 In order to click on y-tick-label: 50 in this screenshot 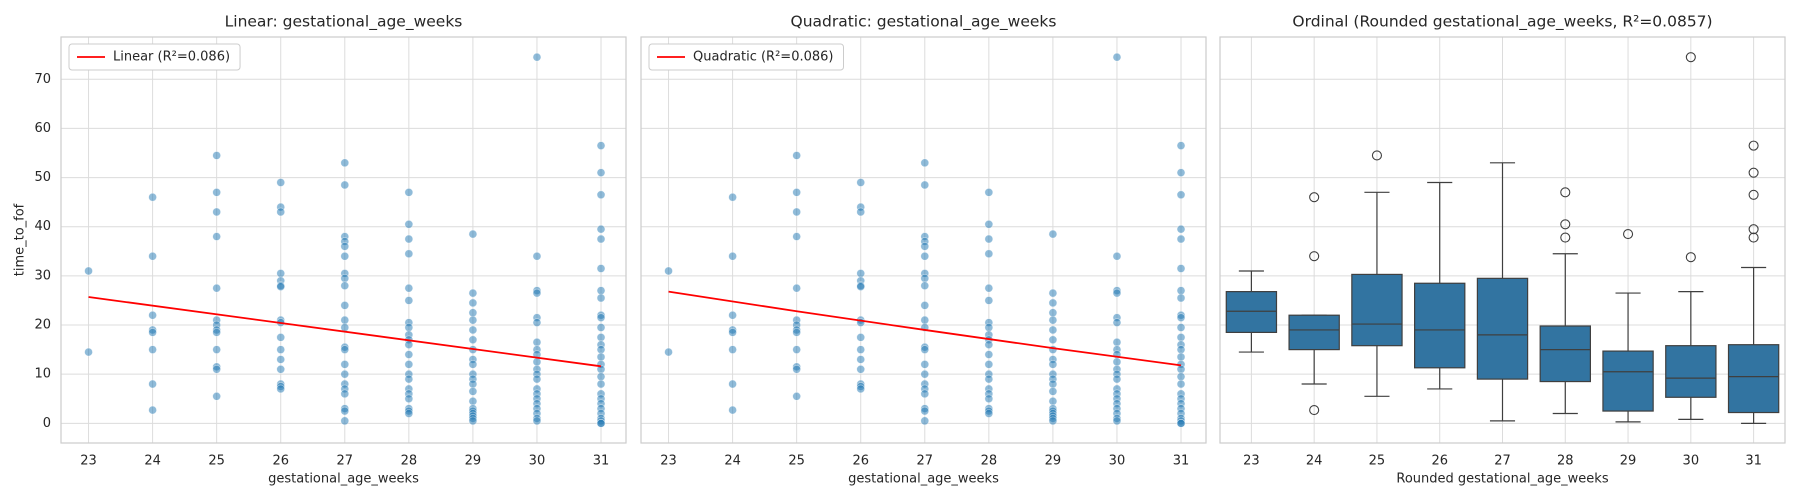, I will do `click(42, 177)`.